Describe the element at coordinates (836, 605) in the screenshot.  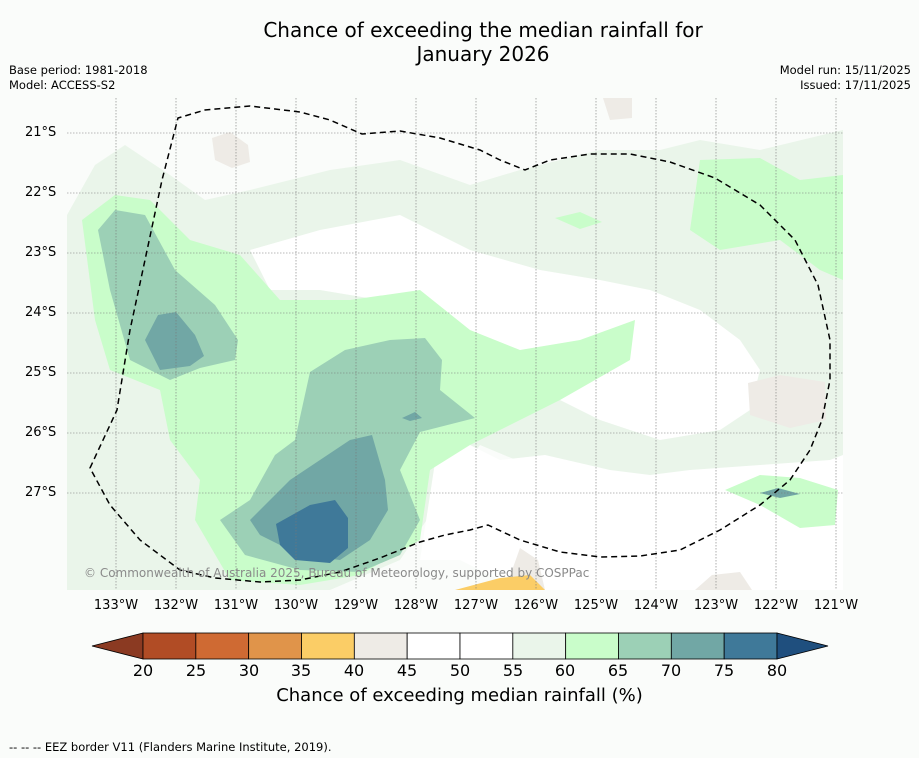
I see `lon-label: 121°W` at that location.